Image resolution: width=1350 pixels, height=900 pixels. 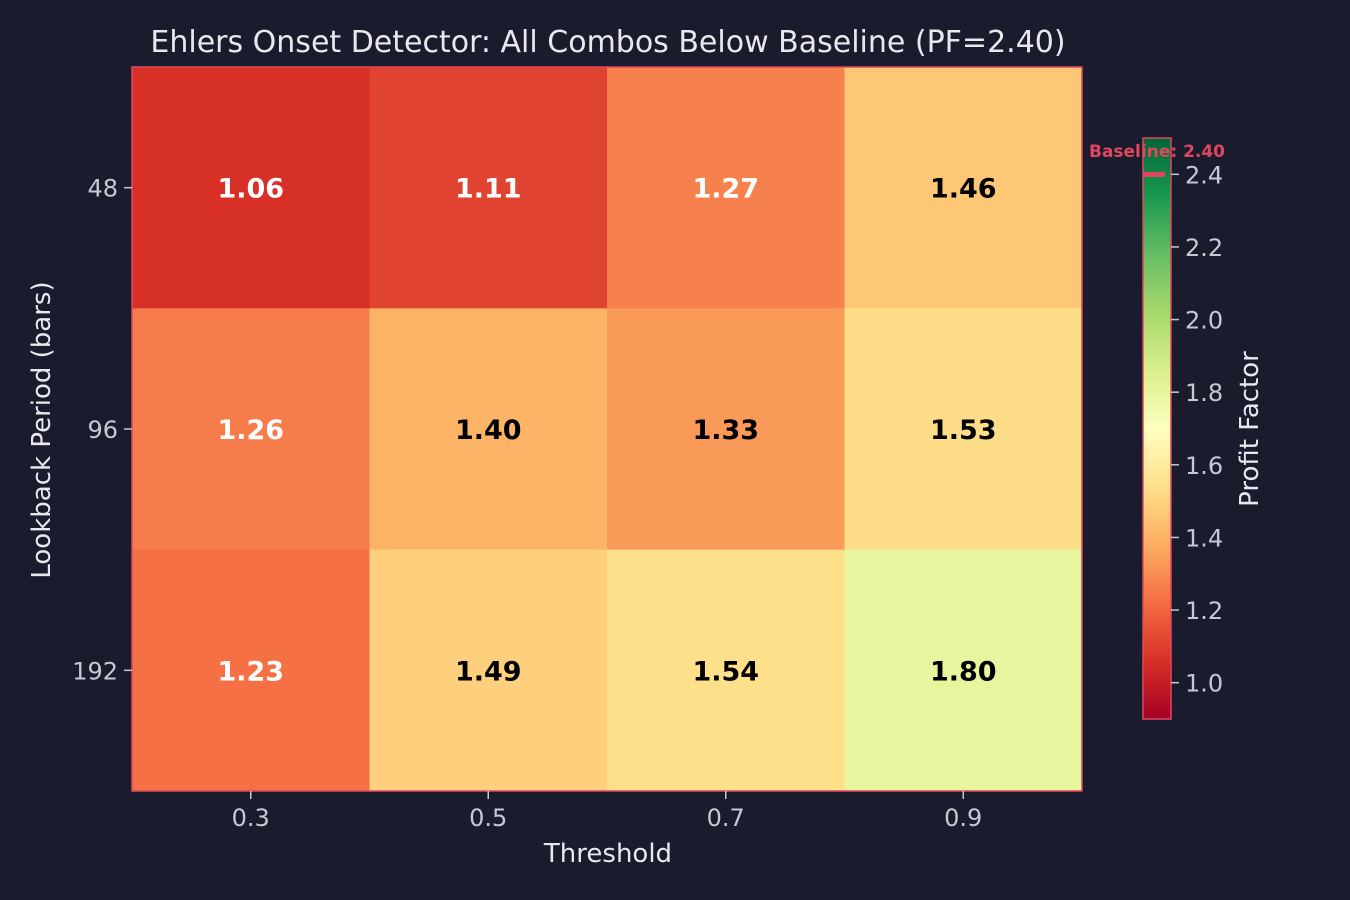 I want to click on x-tick-label: 0.5, so click(x=488, y=818).